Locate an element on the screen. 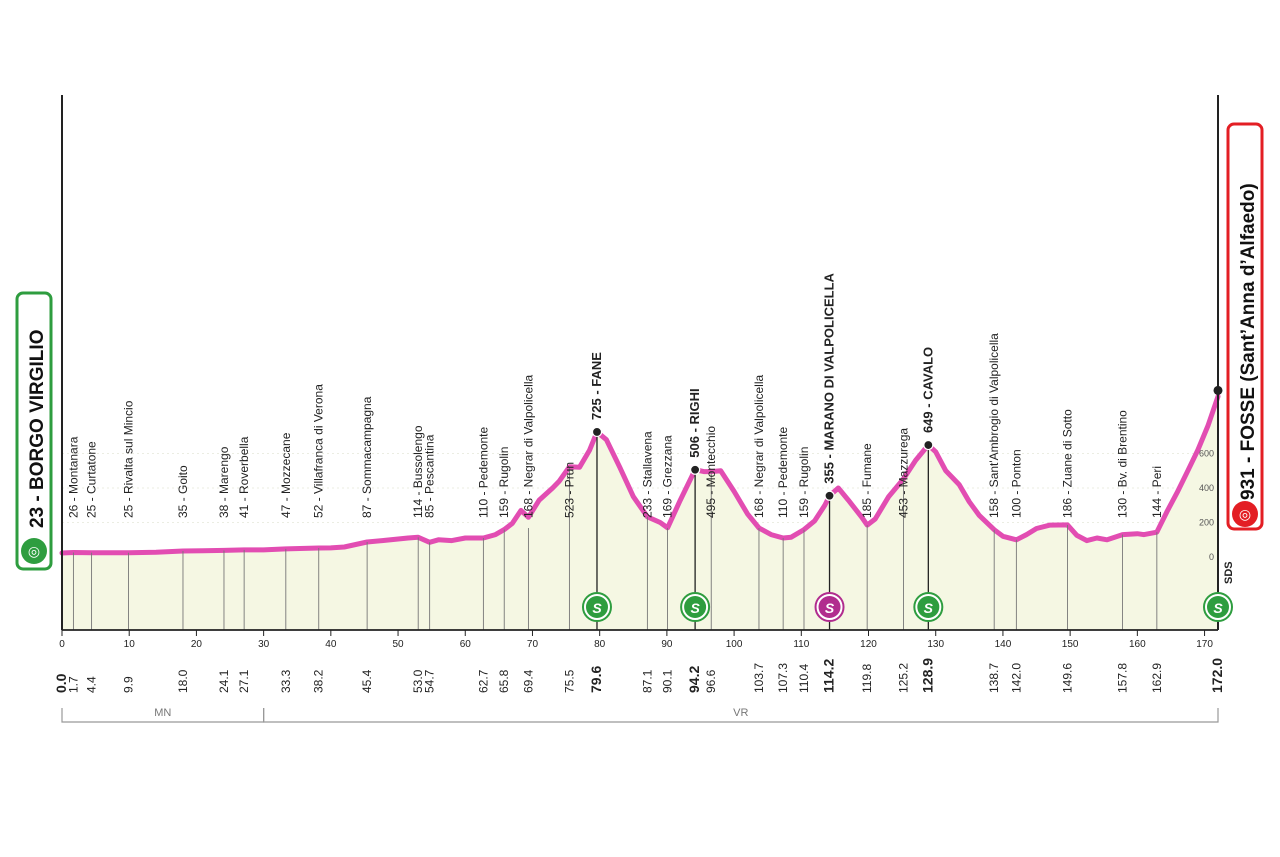  km-label: 125.2 is located at coordinates (903, 678).